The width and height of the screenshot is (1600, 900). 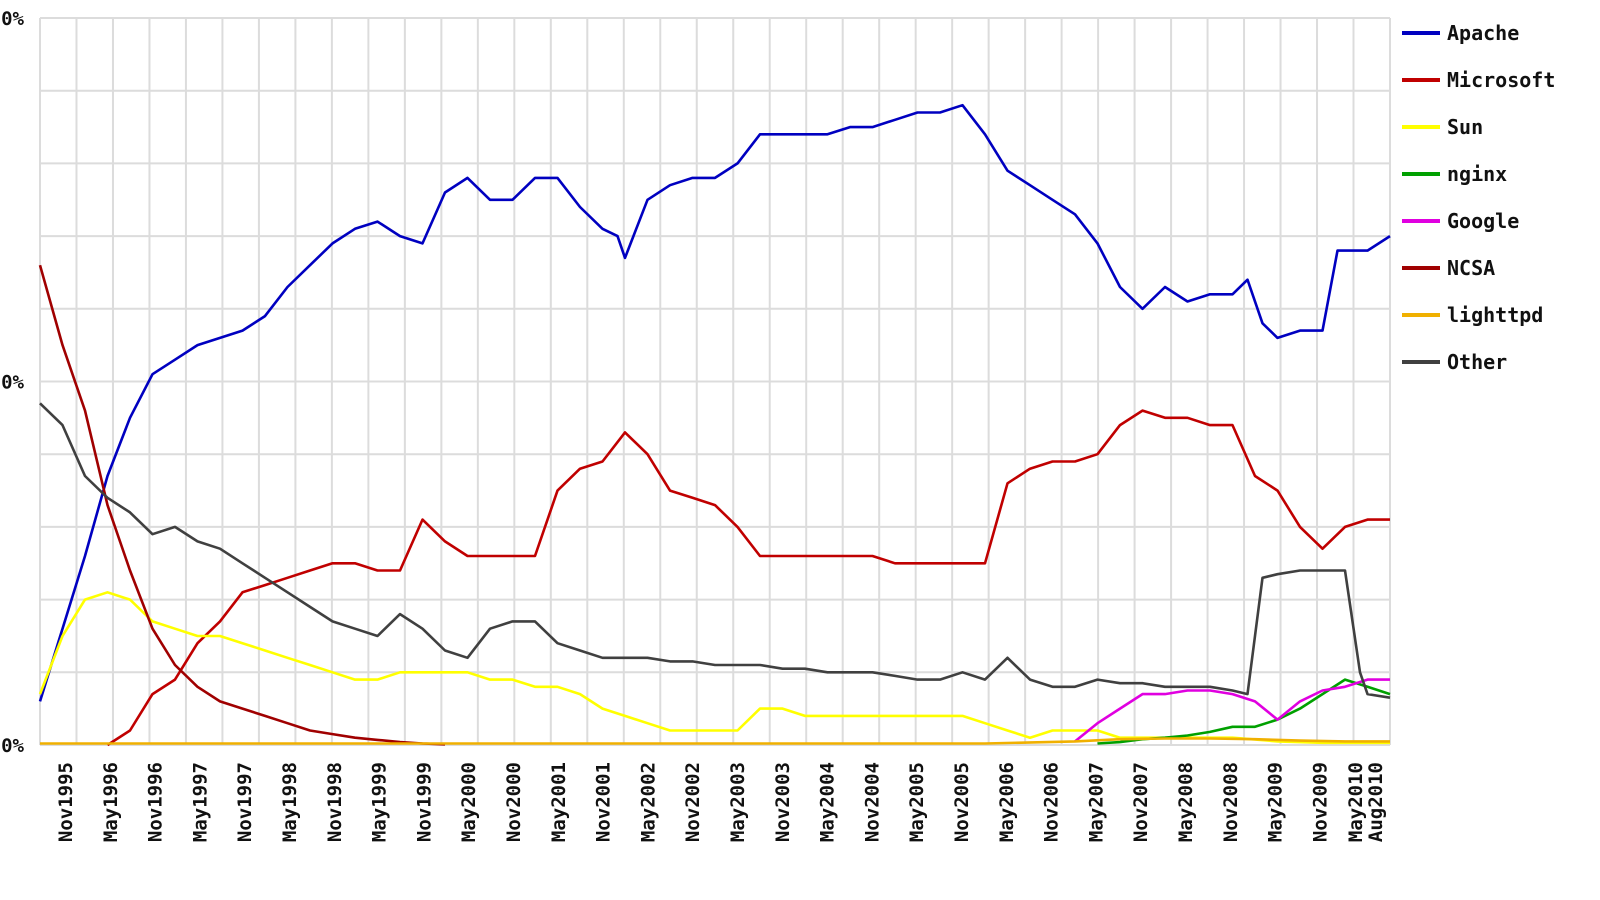 I want to click on series-line-sun, so click(x=714, y=667).